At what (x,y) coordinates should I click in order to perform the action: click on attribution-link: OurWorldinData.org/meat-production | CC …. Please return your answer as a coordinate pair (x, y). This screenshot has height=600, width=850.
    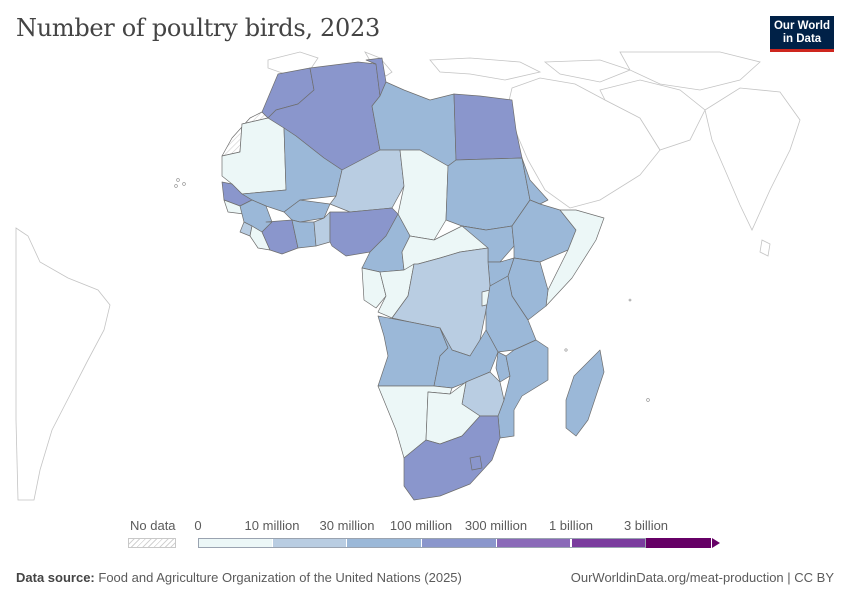
    Looking at the image, I should click on (702, 577).